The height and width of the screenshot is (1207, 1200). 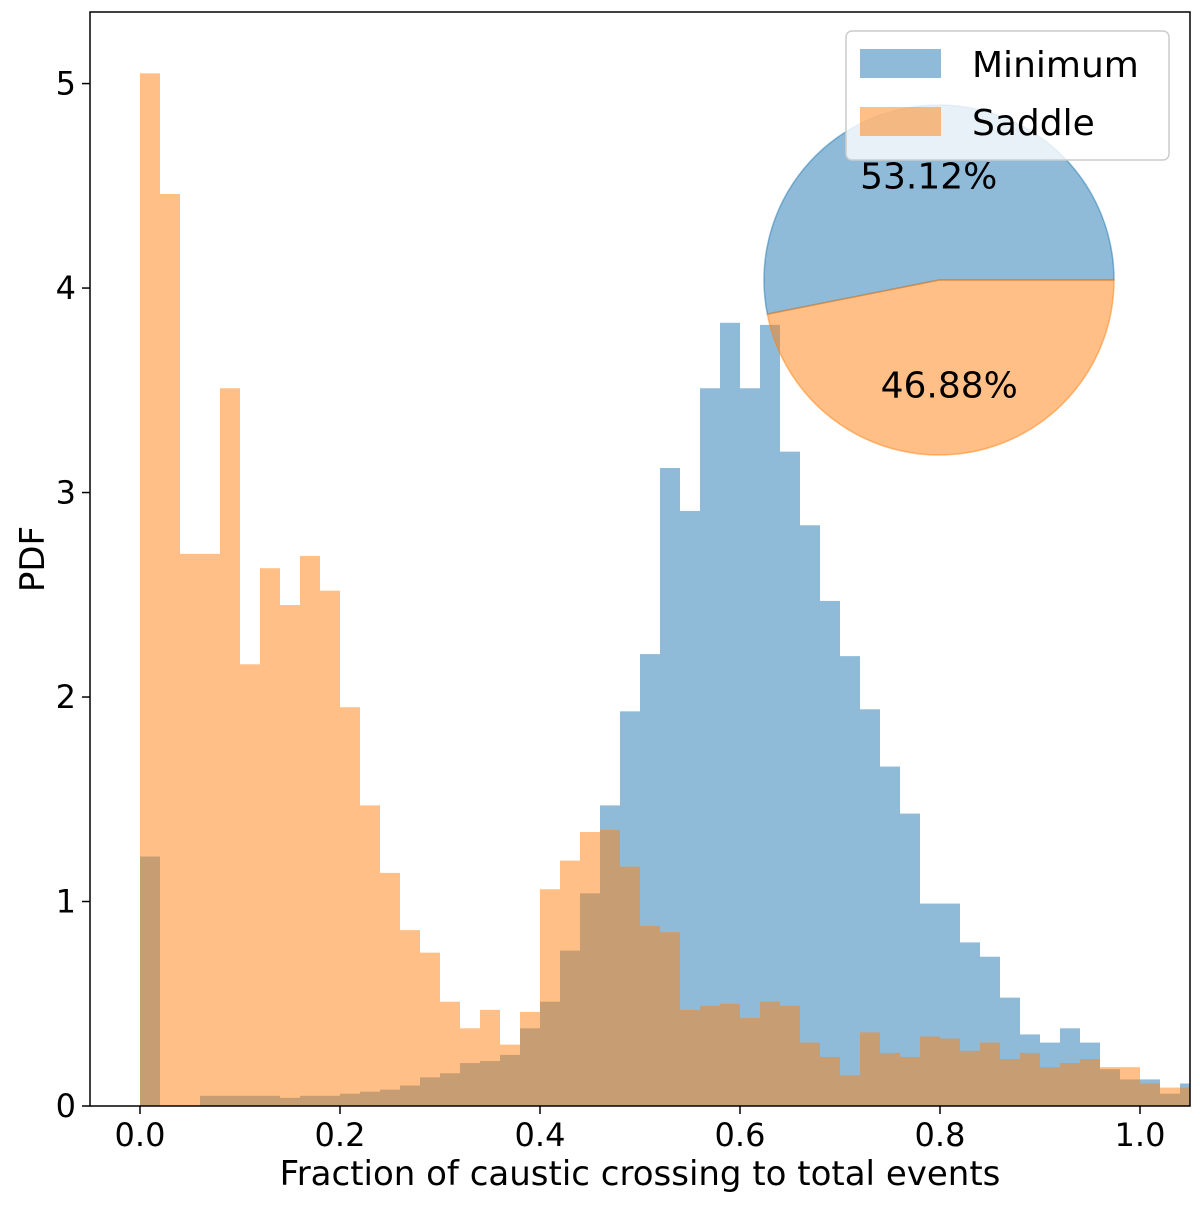 What do you see at coordinates (73, 595) in the screenshot?
I see `y-axis-ticks: 0 1 2 3 4 5` at bounding box center [73, 595].